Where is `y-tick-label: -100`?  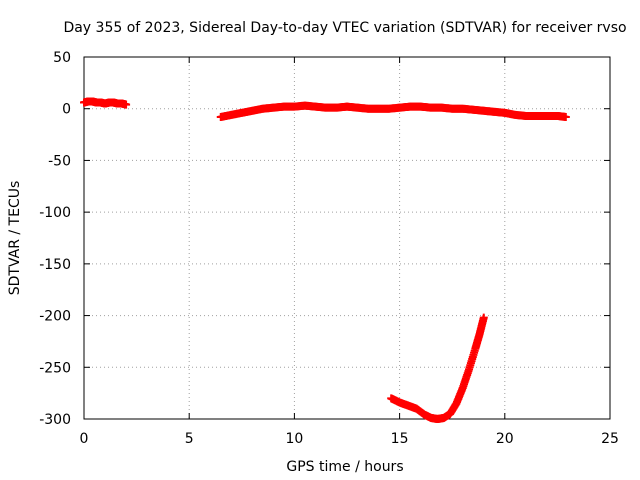 y-tick-label: -100 is located at coordinates (55, 213).